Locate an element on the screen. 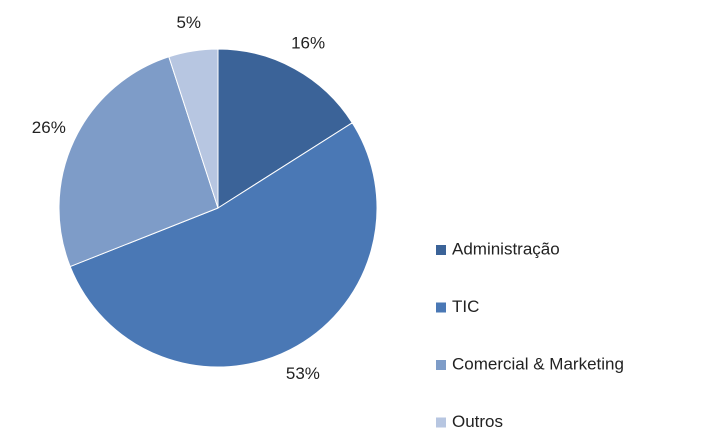  data-label: 26% is located at coordinates (49, 127).